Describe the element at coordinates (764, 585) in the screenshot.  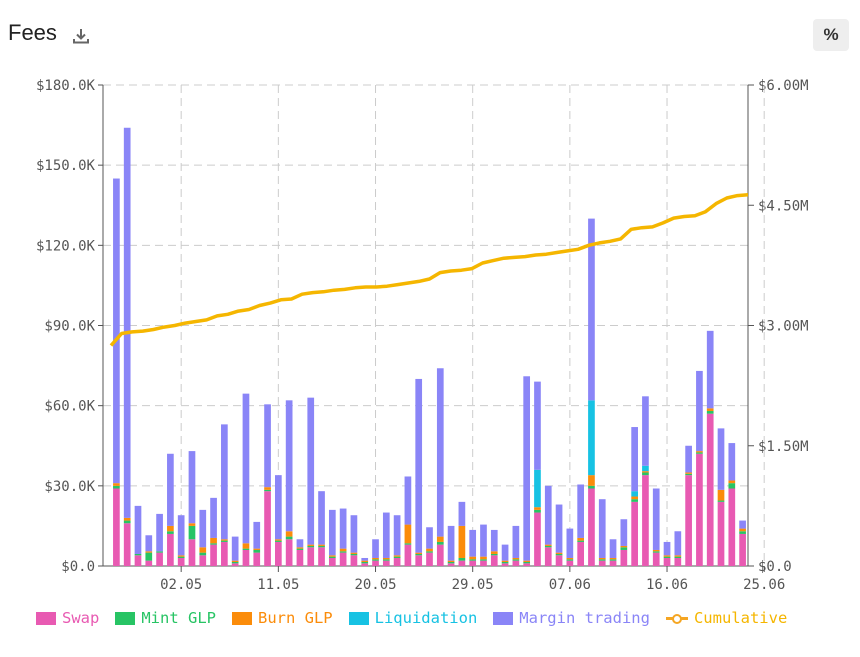
I see `x-tick-label: 25.06` at that location.